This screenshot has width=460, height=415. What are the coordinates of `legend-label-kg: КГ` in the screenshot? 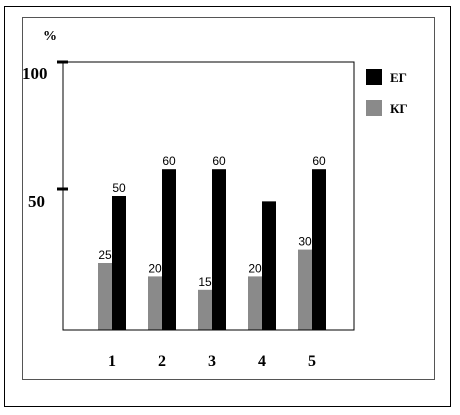 It's located at (399, 108).